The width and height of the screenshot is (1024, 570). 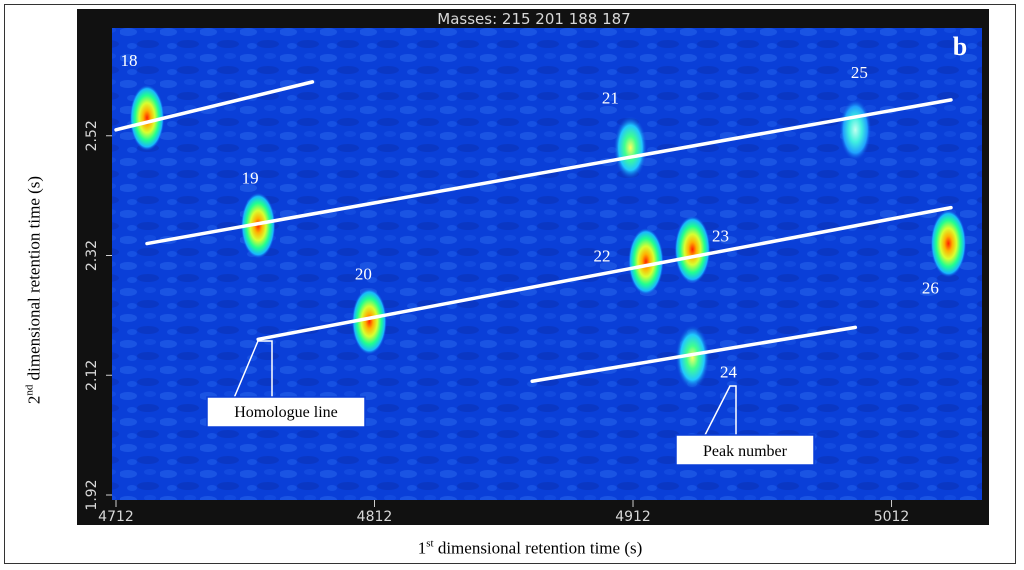 I want to click on peak-number-callout-text: Peak number, so click(x=745, y=451).